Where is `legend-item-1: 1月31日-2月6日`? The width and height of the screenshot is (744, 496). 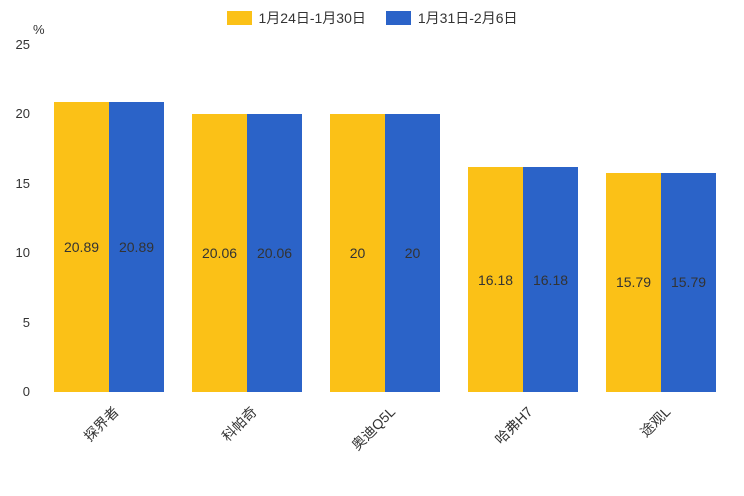 legend-item-1: 1月31日-2月6日 is located at coordinates (451, 18).